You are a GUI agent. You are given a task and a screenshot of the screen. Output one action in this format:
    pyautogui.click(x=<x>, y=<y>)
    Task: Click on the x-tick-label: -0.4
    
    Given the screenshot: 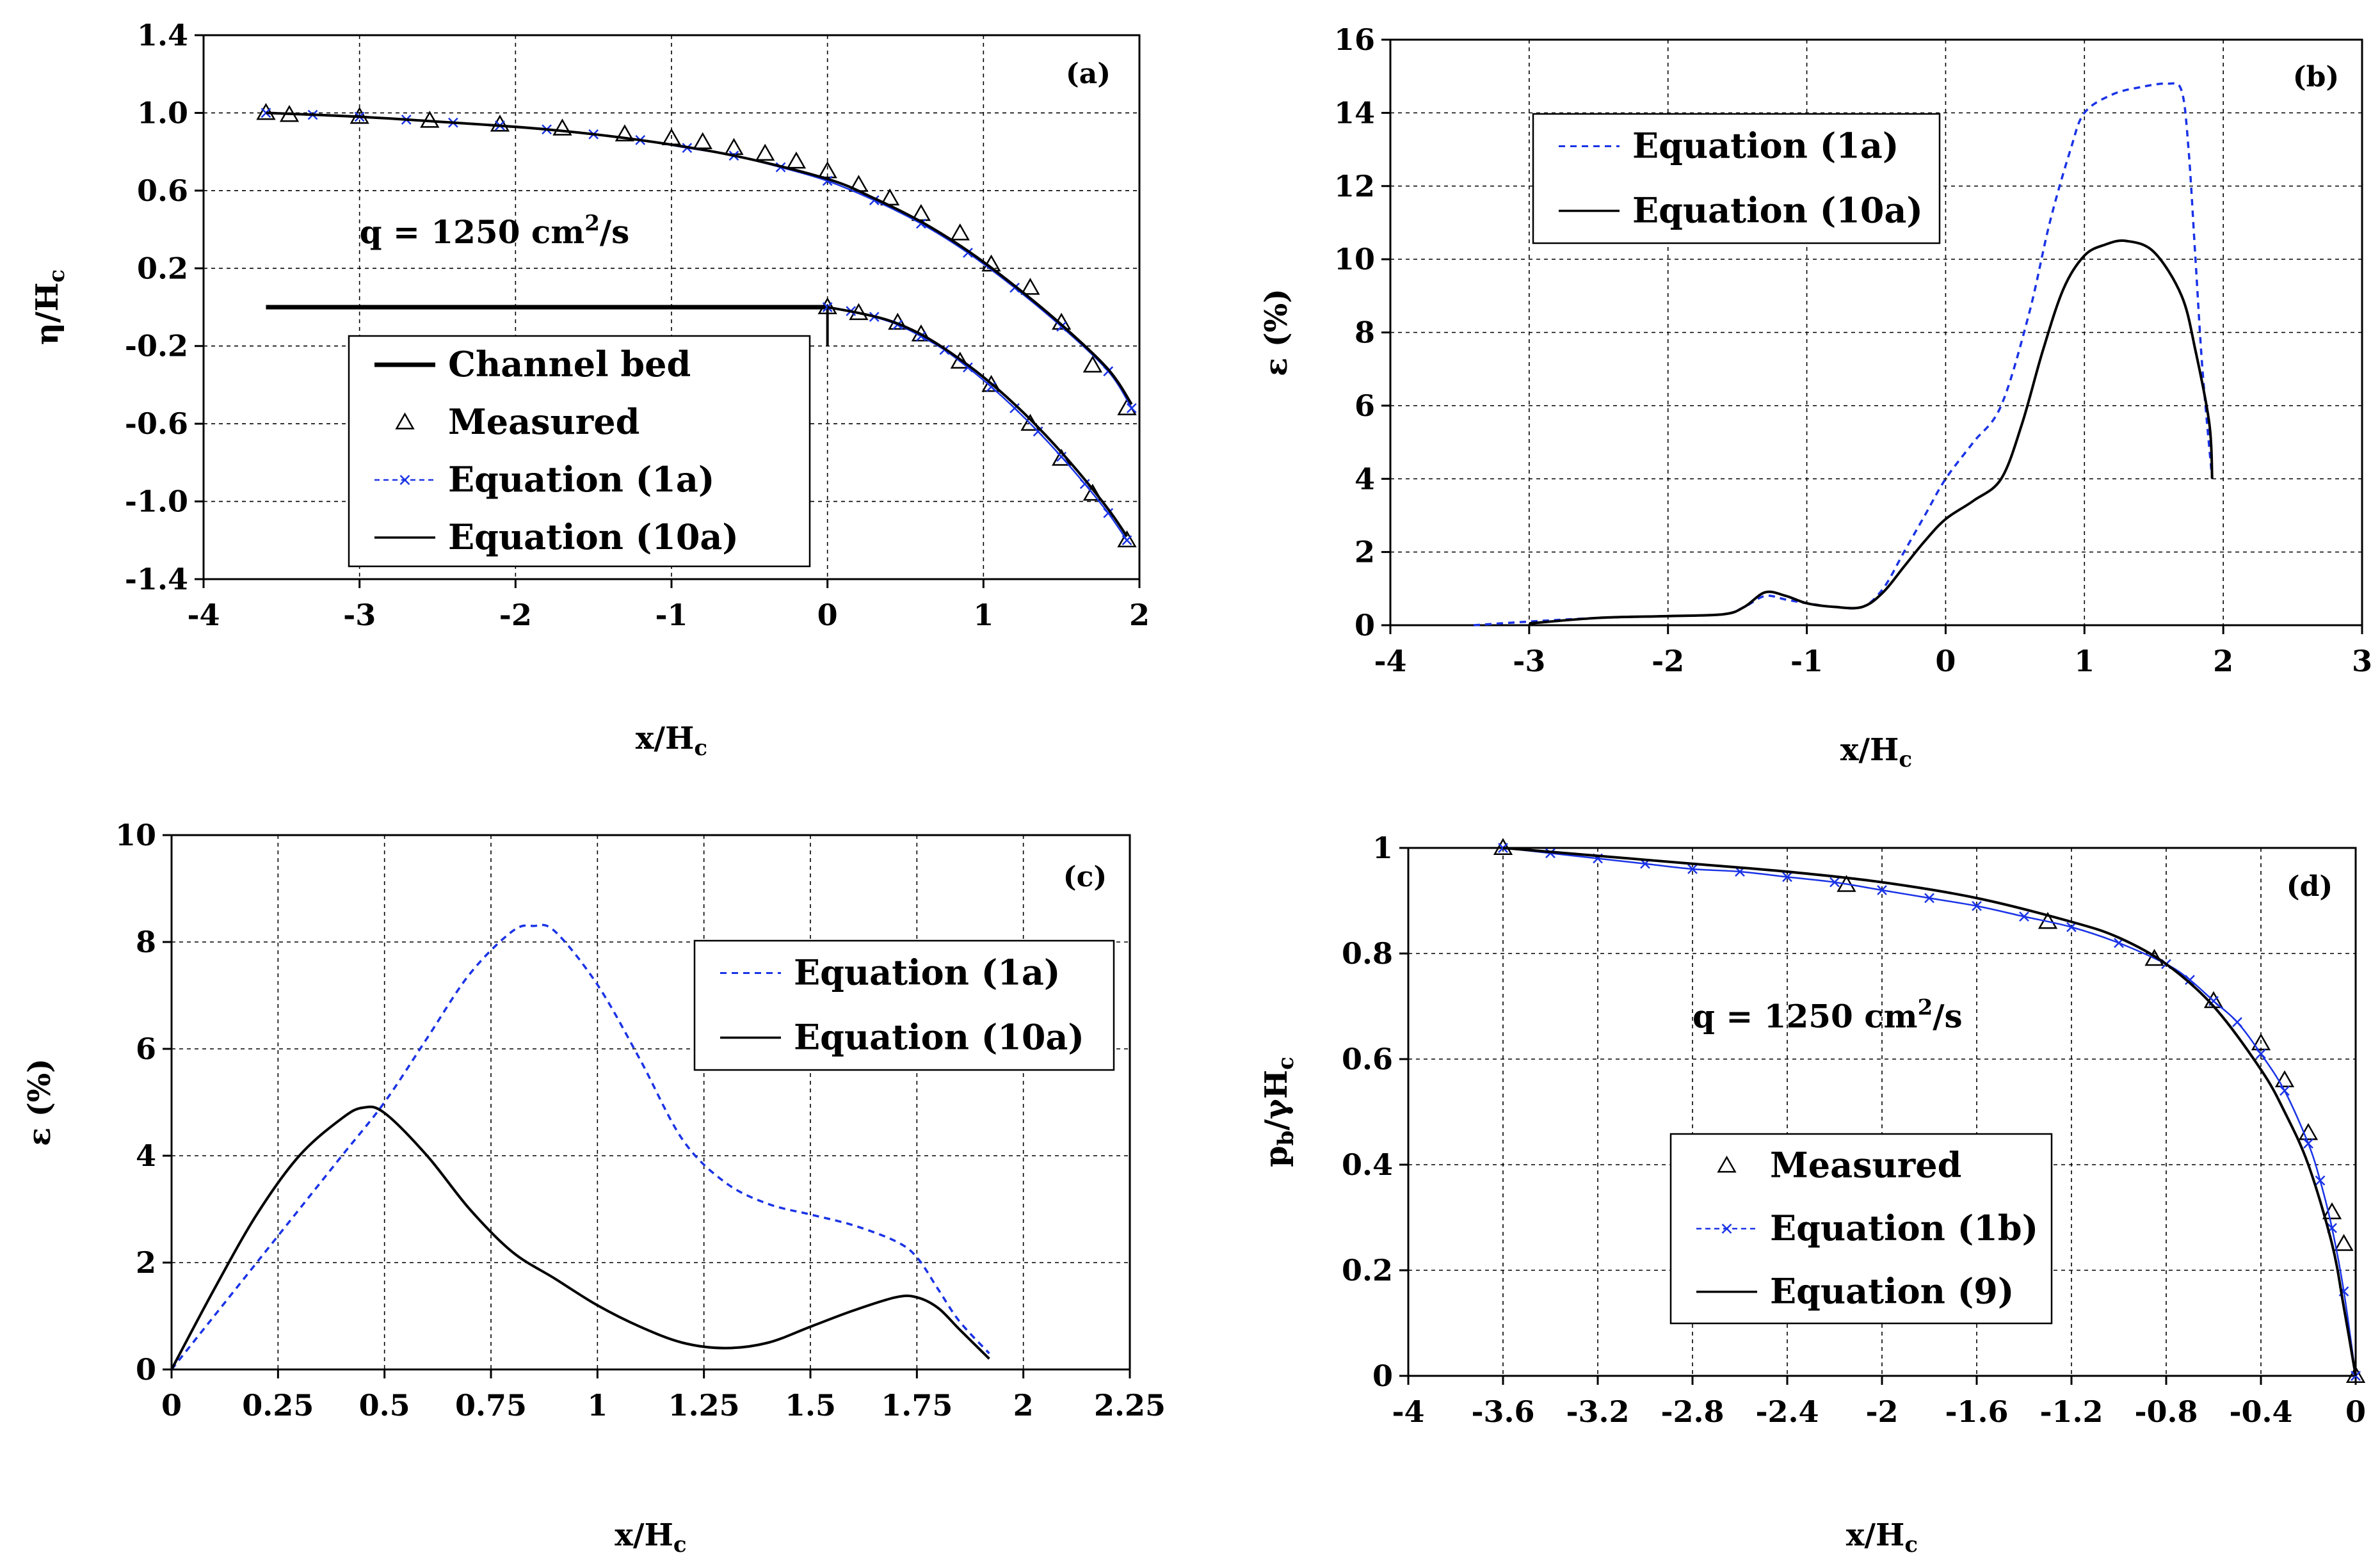 What is the action you would take?
    pyautogui.click(x=2260, y=1411)
    